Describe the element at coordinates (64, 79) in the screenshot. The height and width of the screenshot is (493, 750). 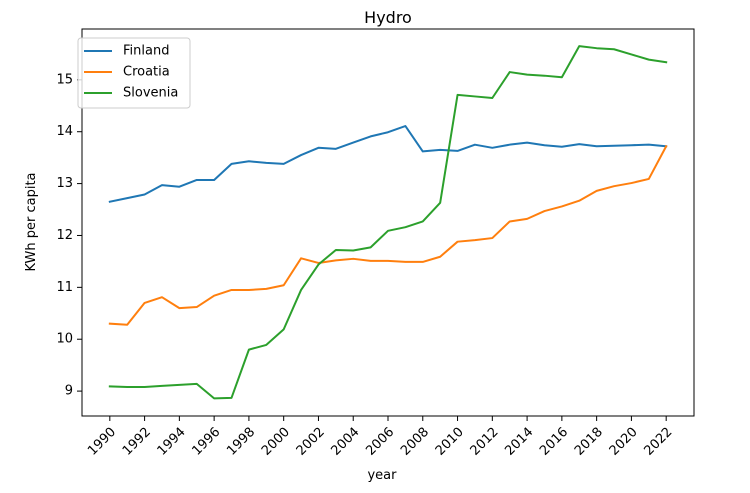
I see `y-tick-label: 15` at that location.